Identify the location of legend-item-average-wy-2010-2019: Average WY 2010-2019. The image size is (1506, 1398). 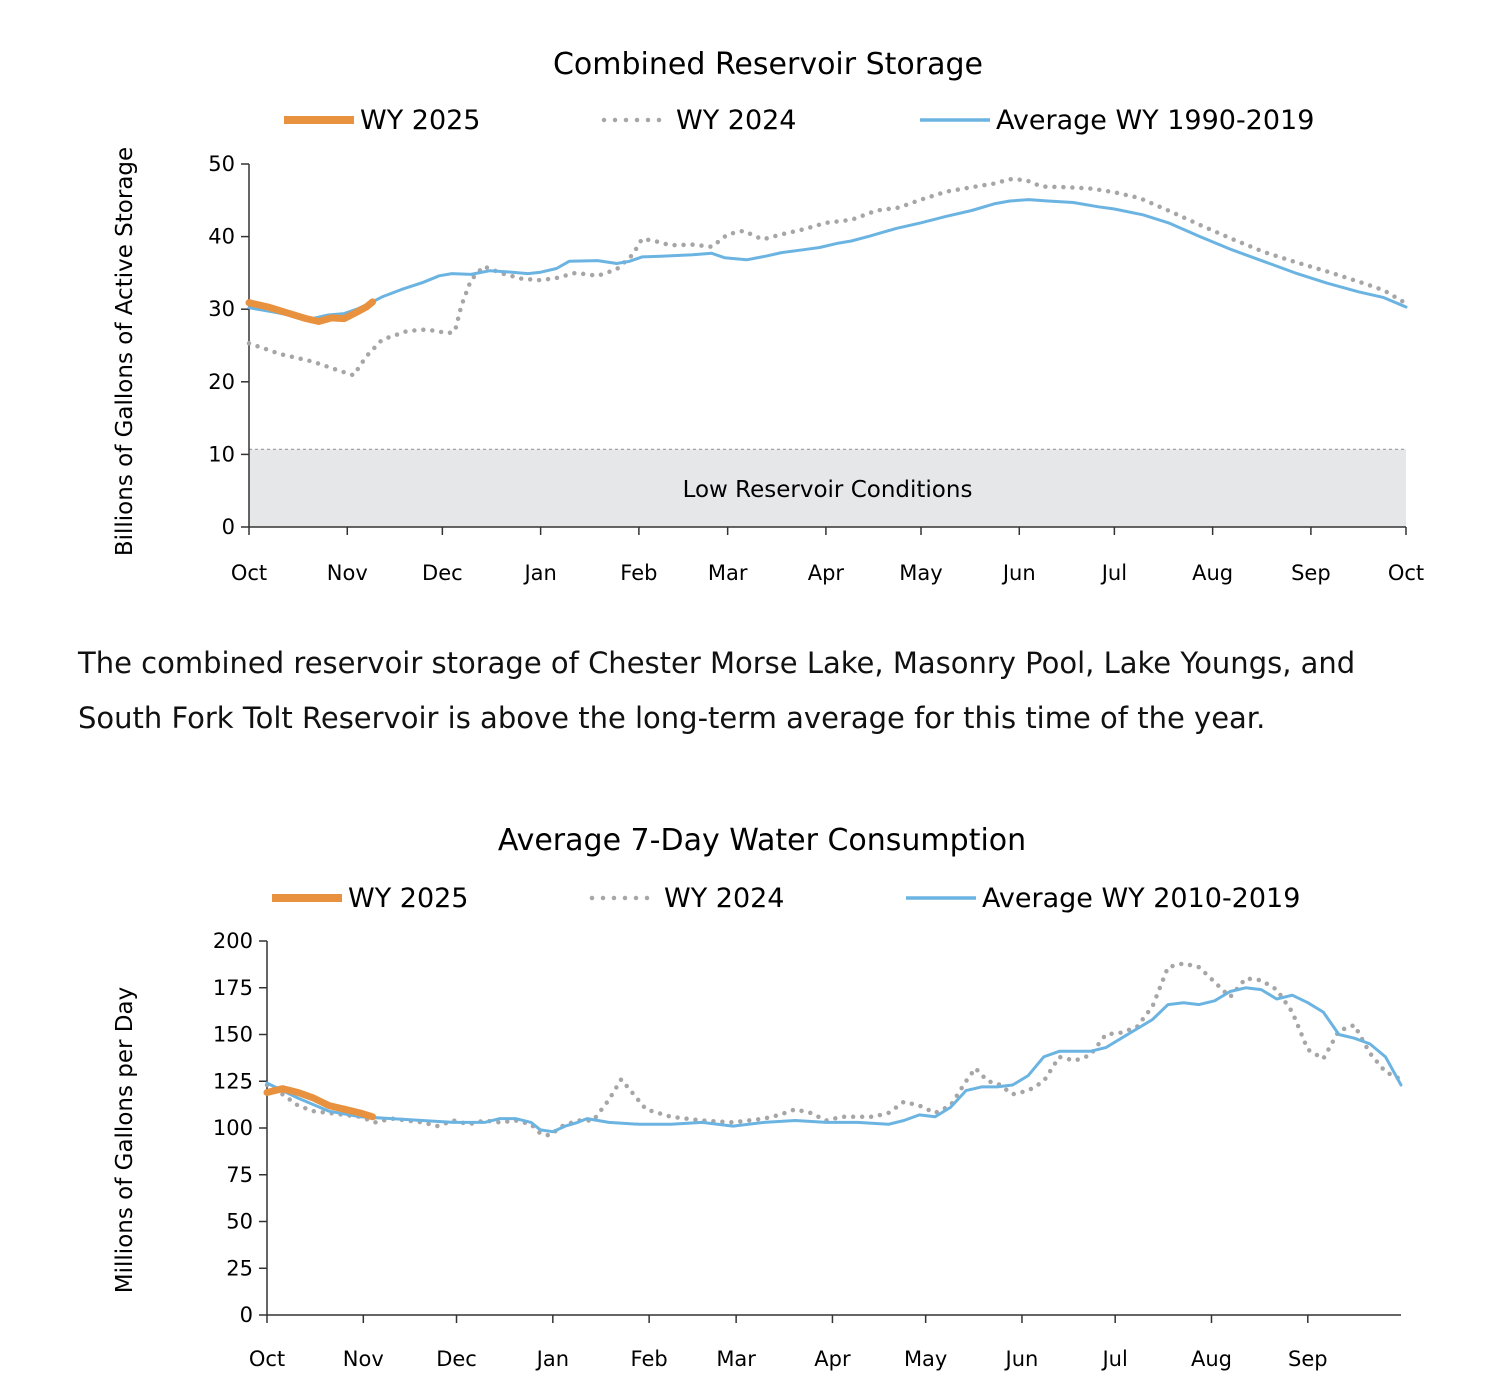
(1103, 898).